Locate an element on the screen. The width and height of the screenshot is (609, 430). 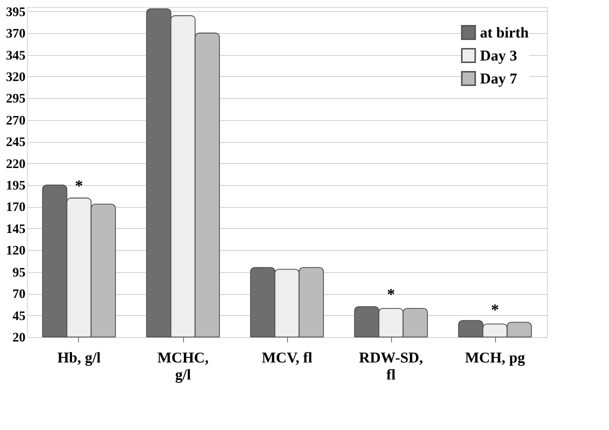
y-tick-label: 295 is located at coordinates (16, 98).